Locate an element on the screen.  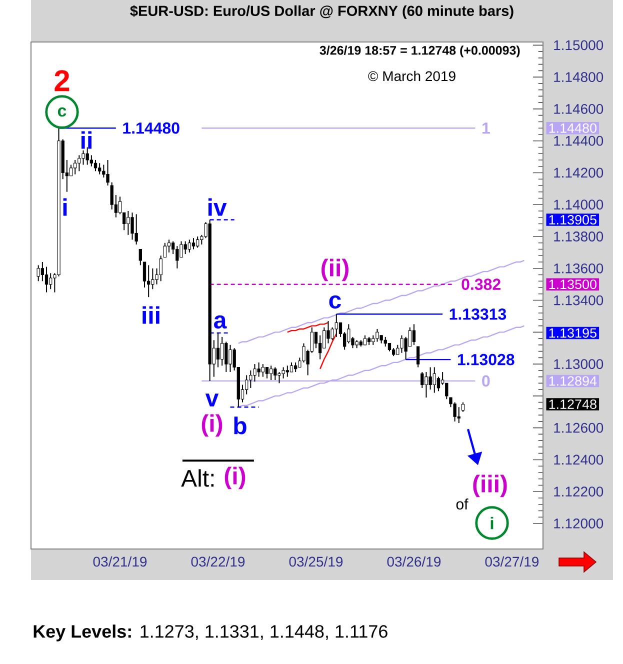
text: Key Levels: 1.1273, 1.1331, 1.1448, 1.1176 is located at coordinates (211, 633).